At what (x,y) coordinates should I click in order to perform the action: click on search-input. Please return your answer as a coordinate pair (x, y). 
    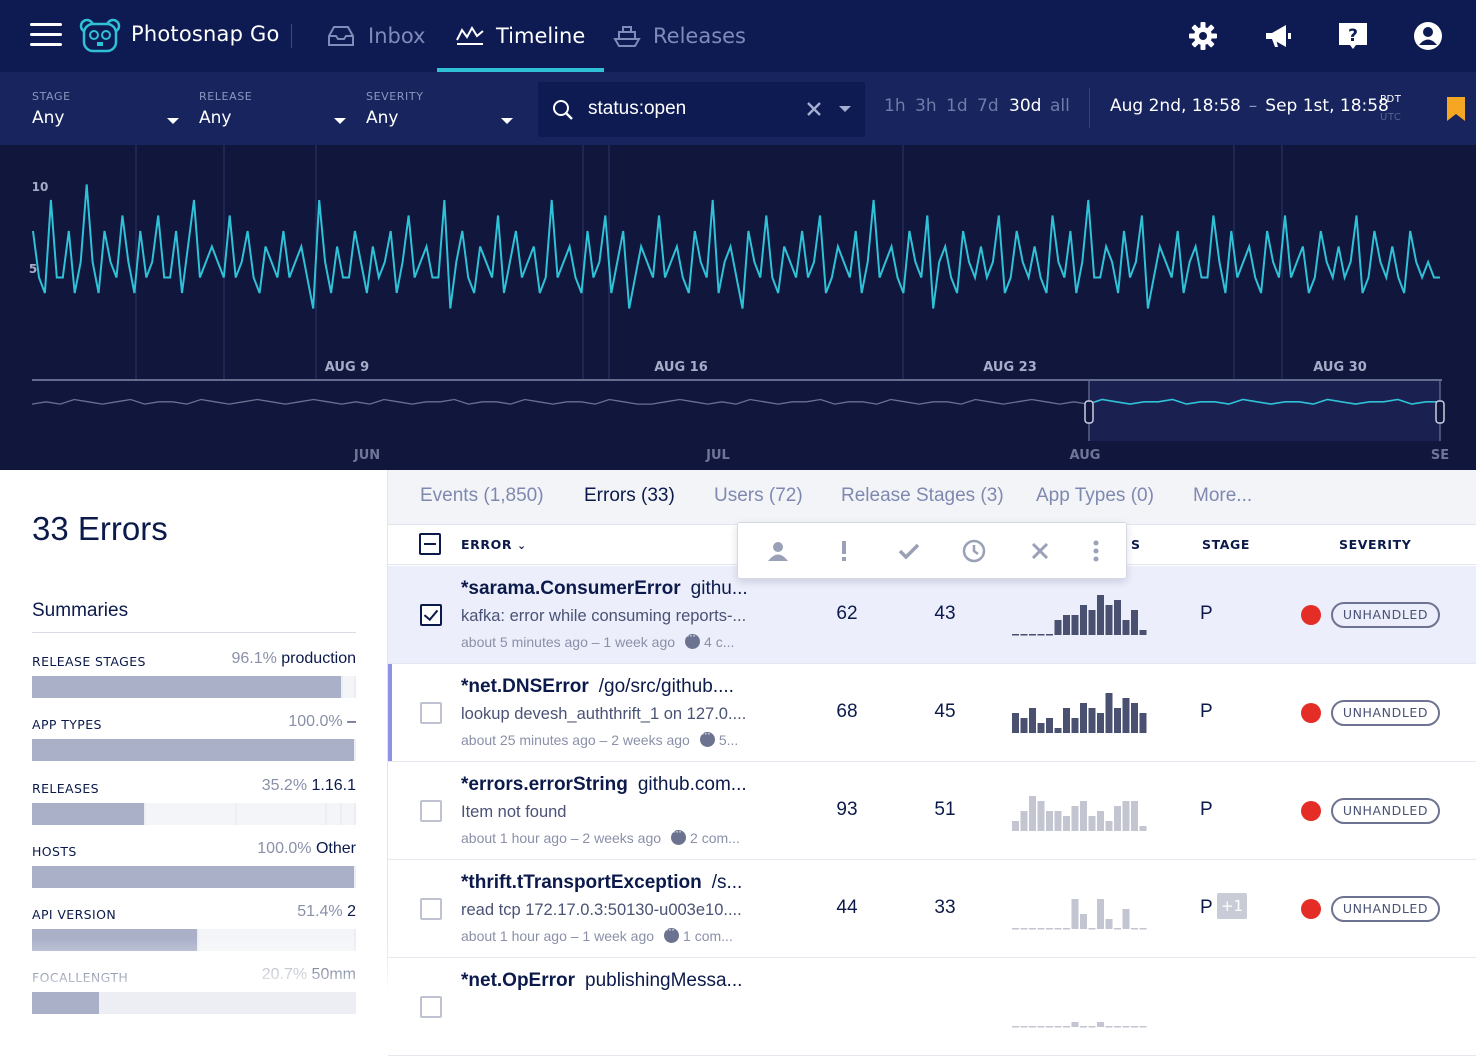
    Looking at the image, I should click on (693, 109).